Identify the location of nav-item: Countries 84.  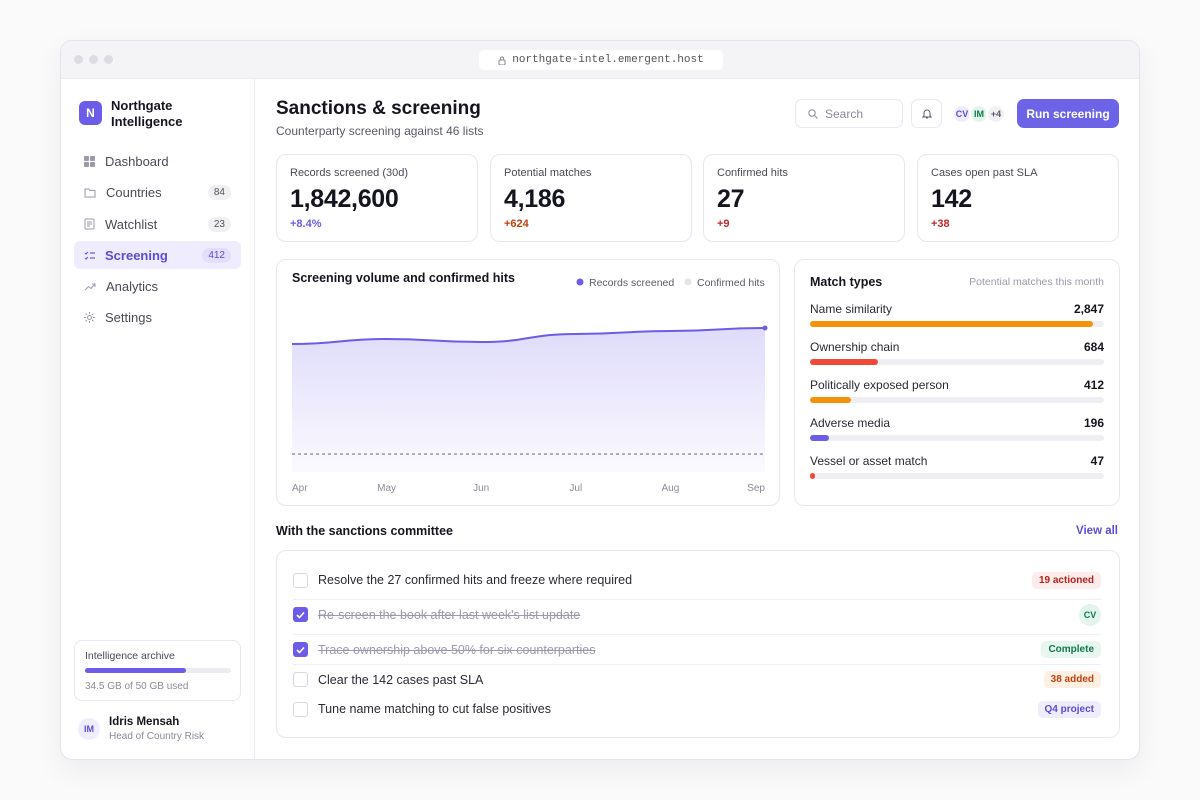
(157, 192).